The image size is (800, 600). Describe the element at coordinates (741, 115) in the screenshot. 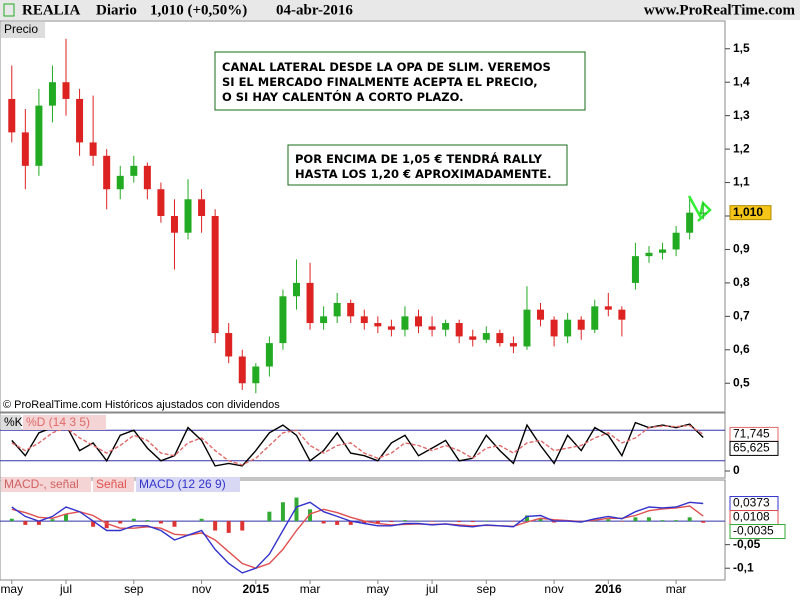

I see `y-tick-label: 1,3` at that location.